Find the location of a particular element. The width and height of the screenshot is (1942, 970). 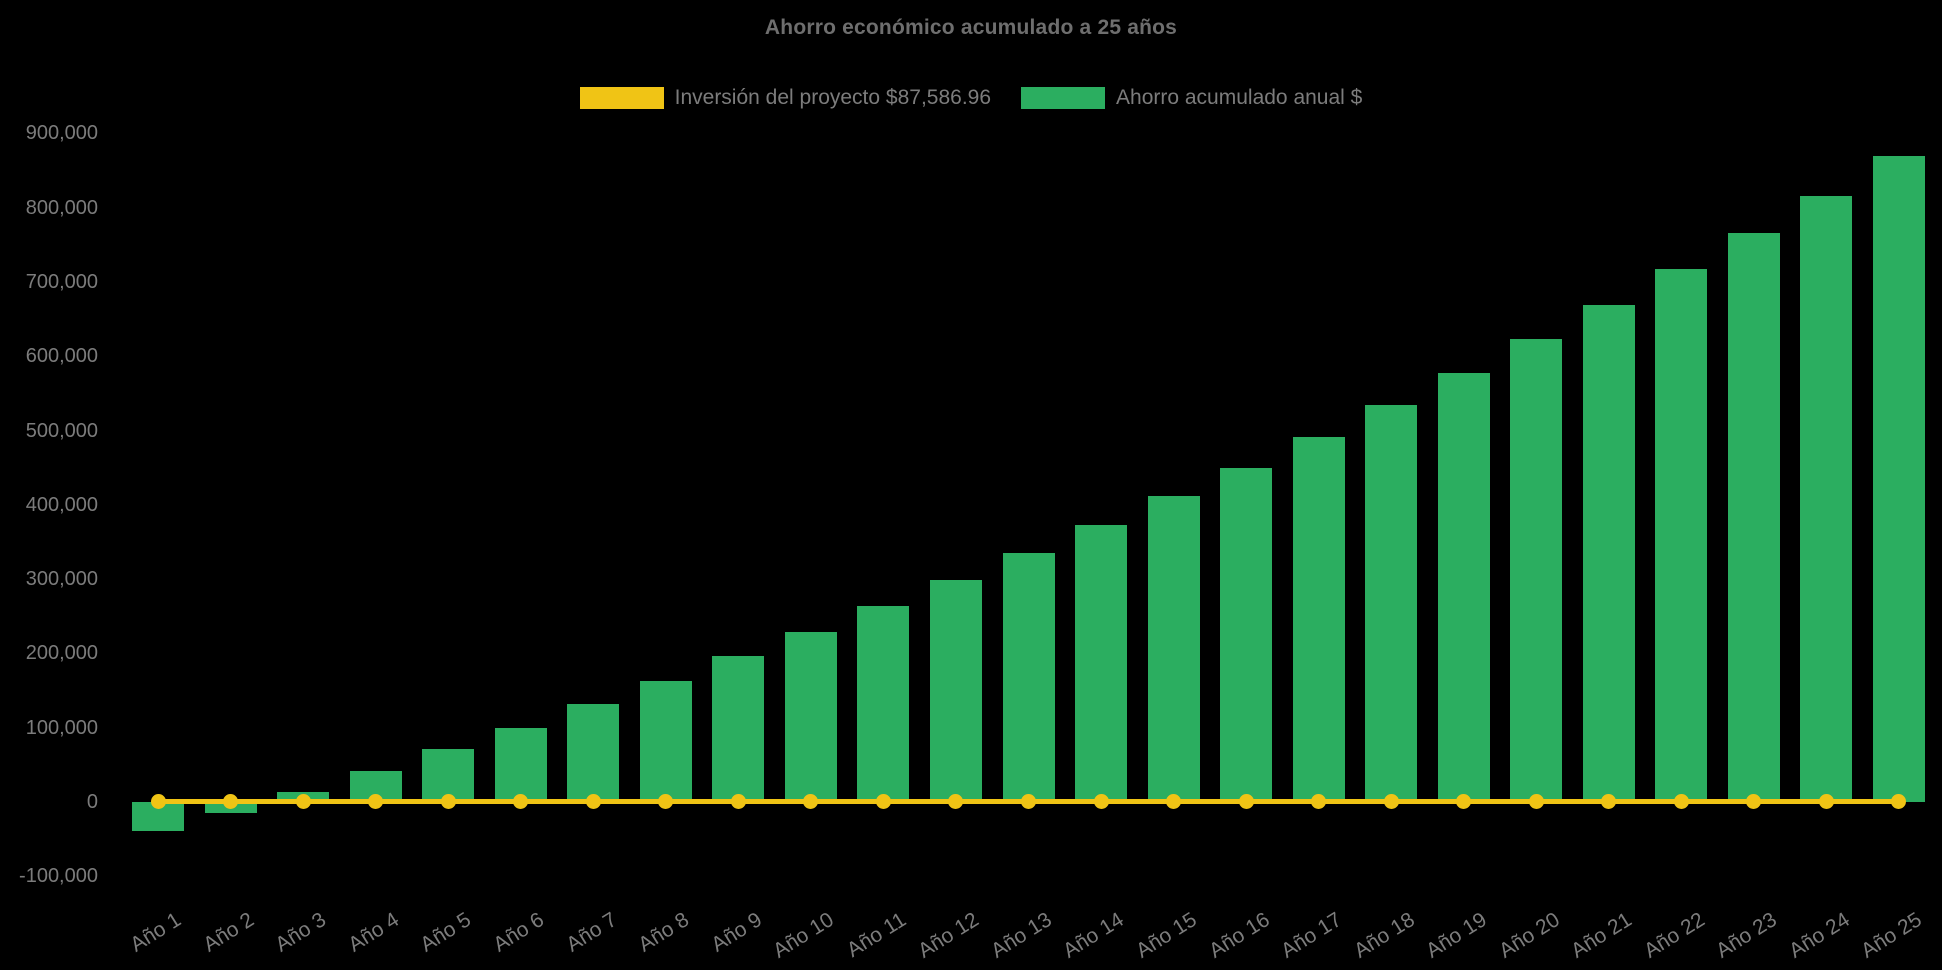

bar-año-13 is located at coordinates (1028, 677).